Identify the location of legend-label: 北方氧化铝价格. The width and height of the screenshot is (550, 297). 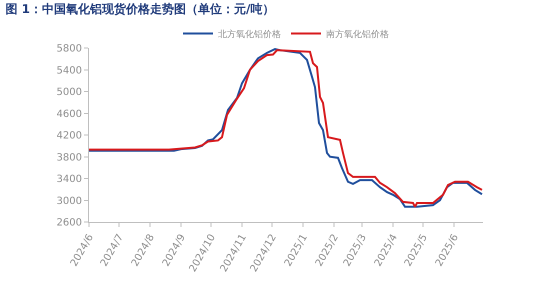
(249, 34).